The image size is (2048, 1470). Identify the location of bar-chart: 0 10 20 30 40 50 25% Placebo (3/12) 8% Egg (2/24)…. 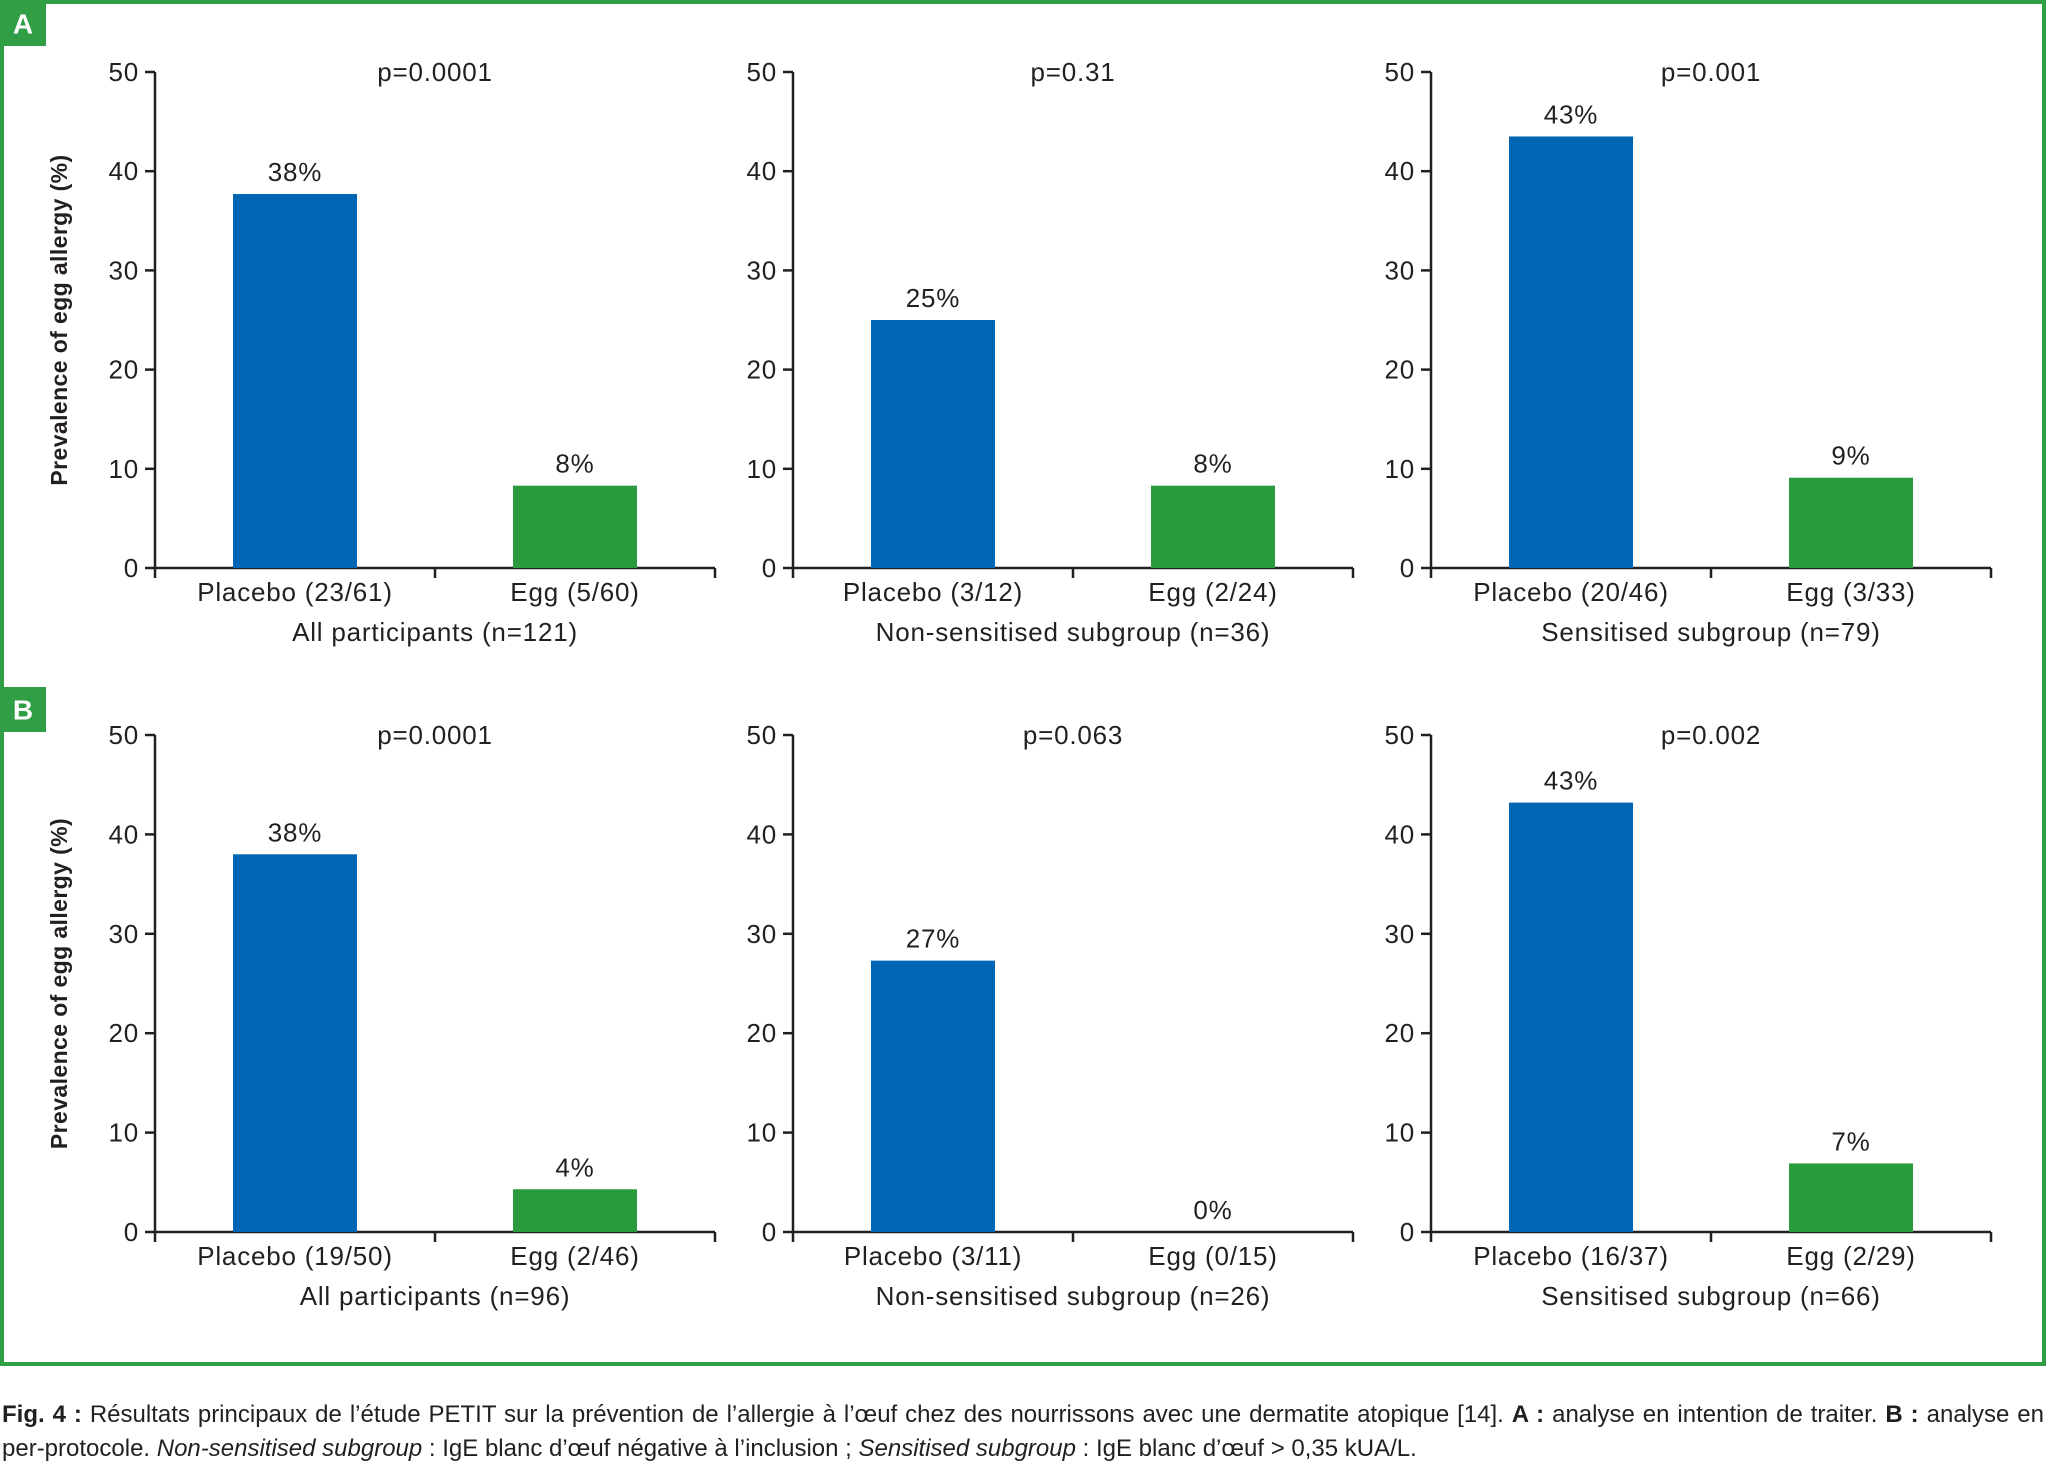
(1050, 352).